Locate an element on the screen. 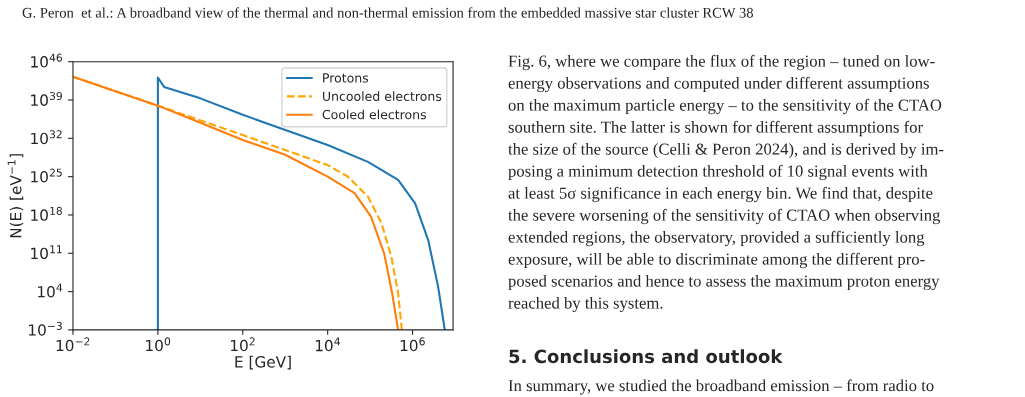  text: 5. Conclusions and outlook is located at coordinates (646, 356).